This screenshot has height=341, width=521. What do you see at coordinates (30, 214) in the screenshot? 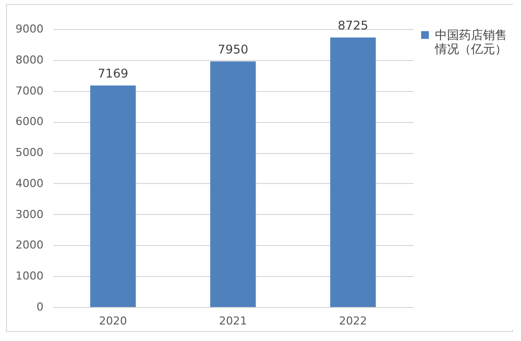
I see `y-tick-label: 3000` at bounding box center [30, 214].